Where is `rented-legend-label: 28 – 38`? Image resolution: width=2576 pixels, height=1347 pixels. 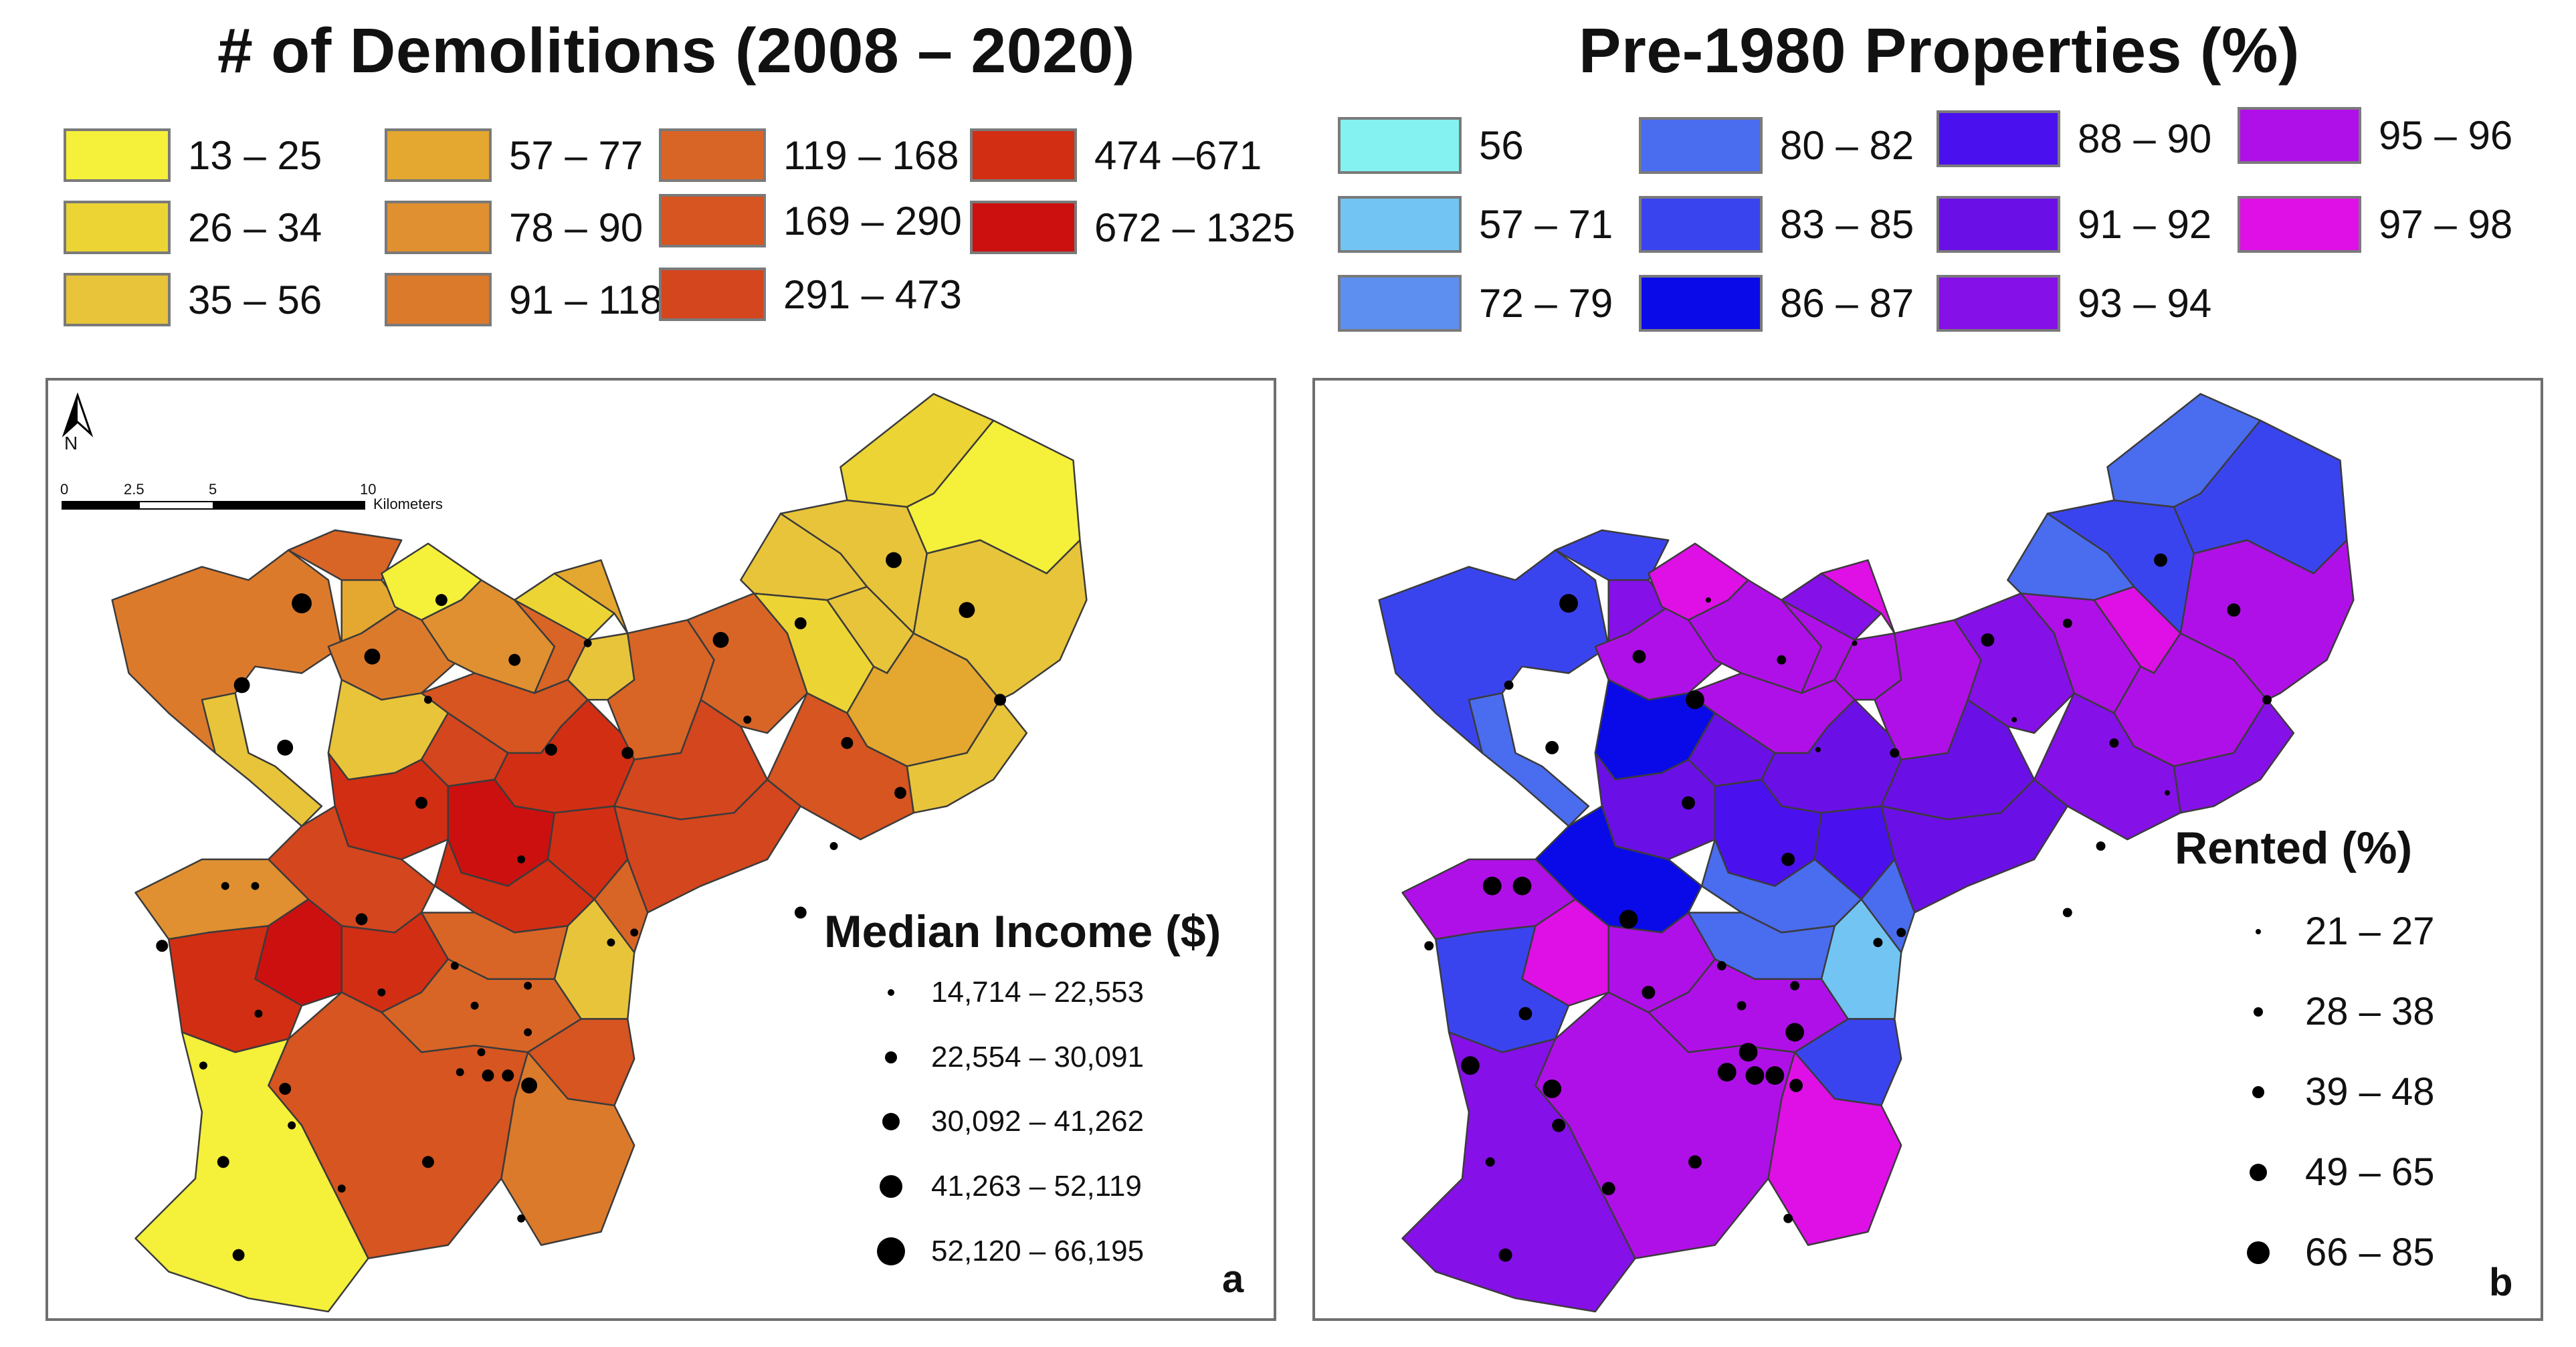 rented-legend-label: 28 – 38 is located at coordinates (2370, 1011).